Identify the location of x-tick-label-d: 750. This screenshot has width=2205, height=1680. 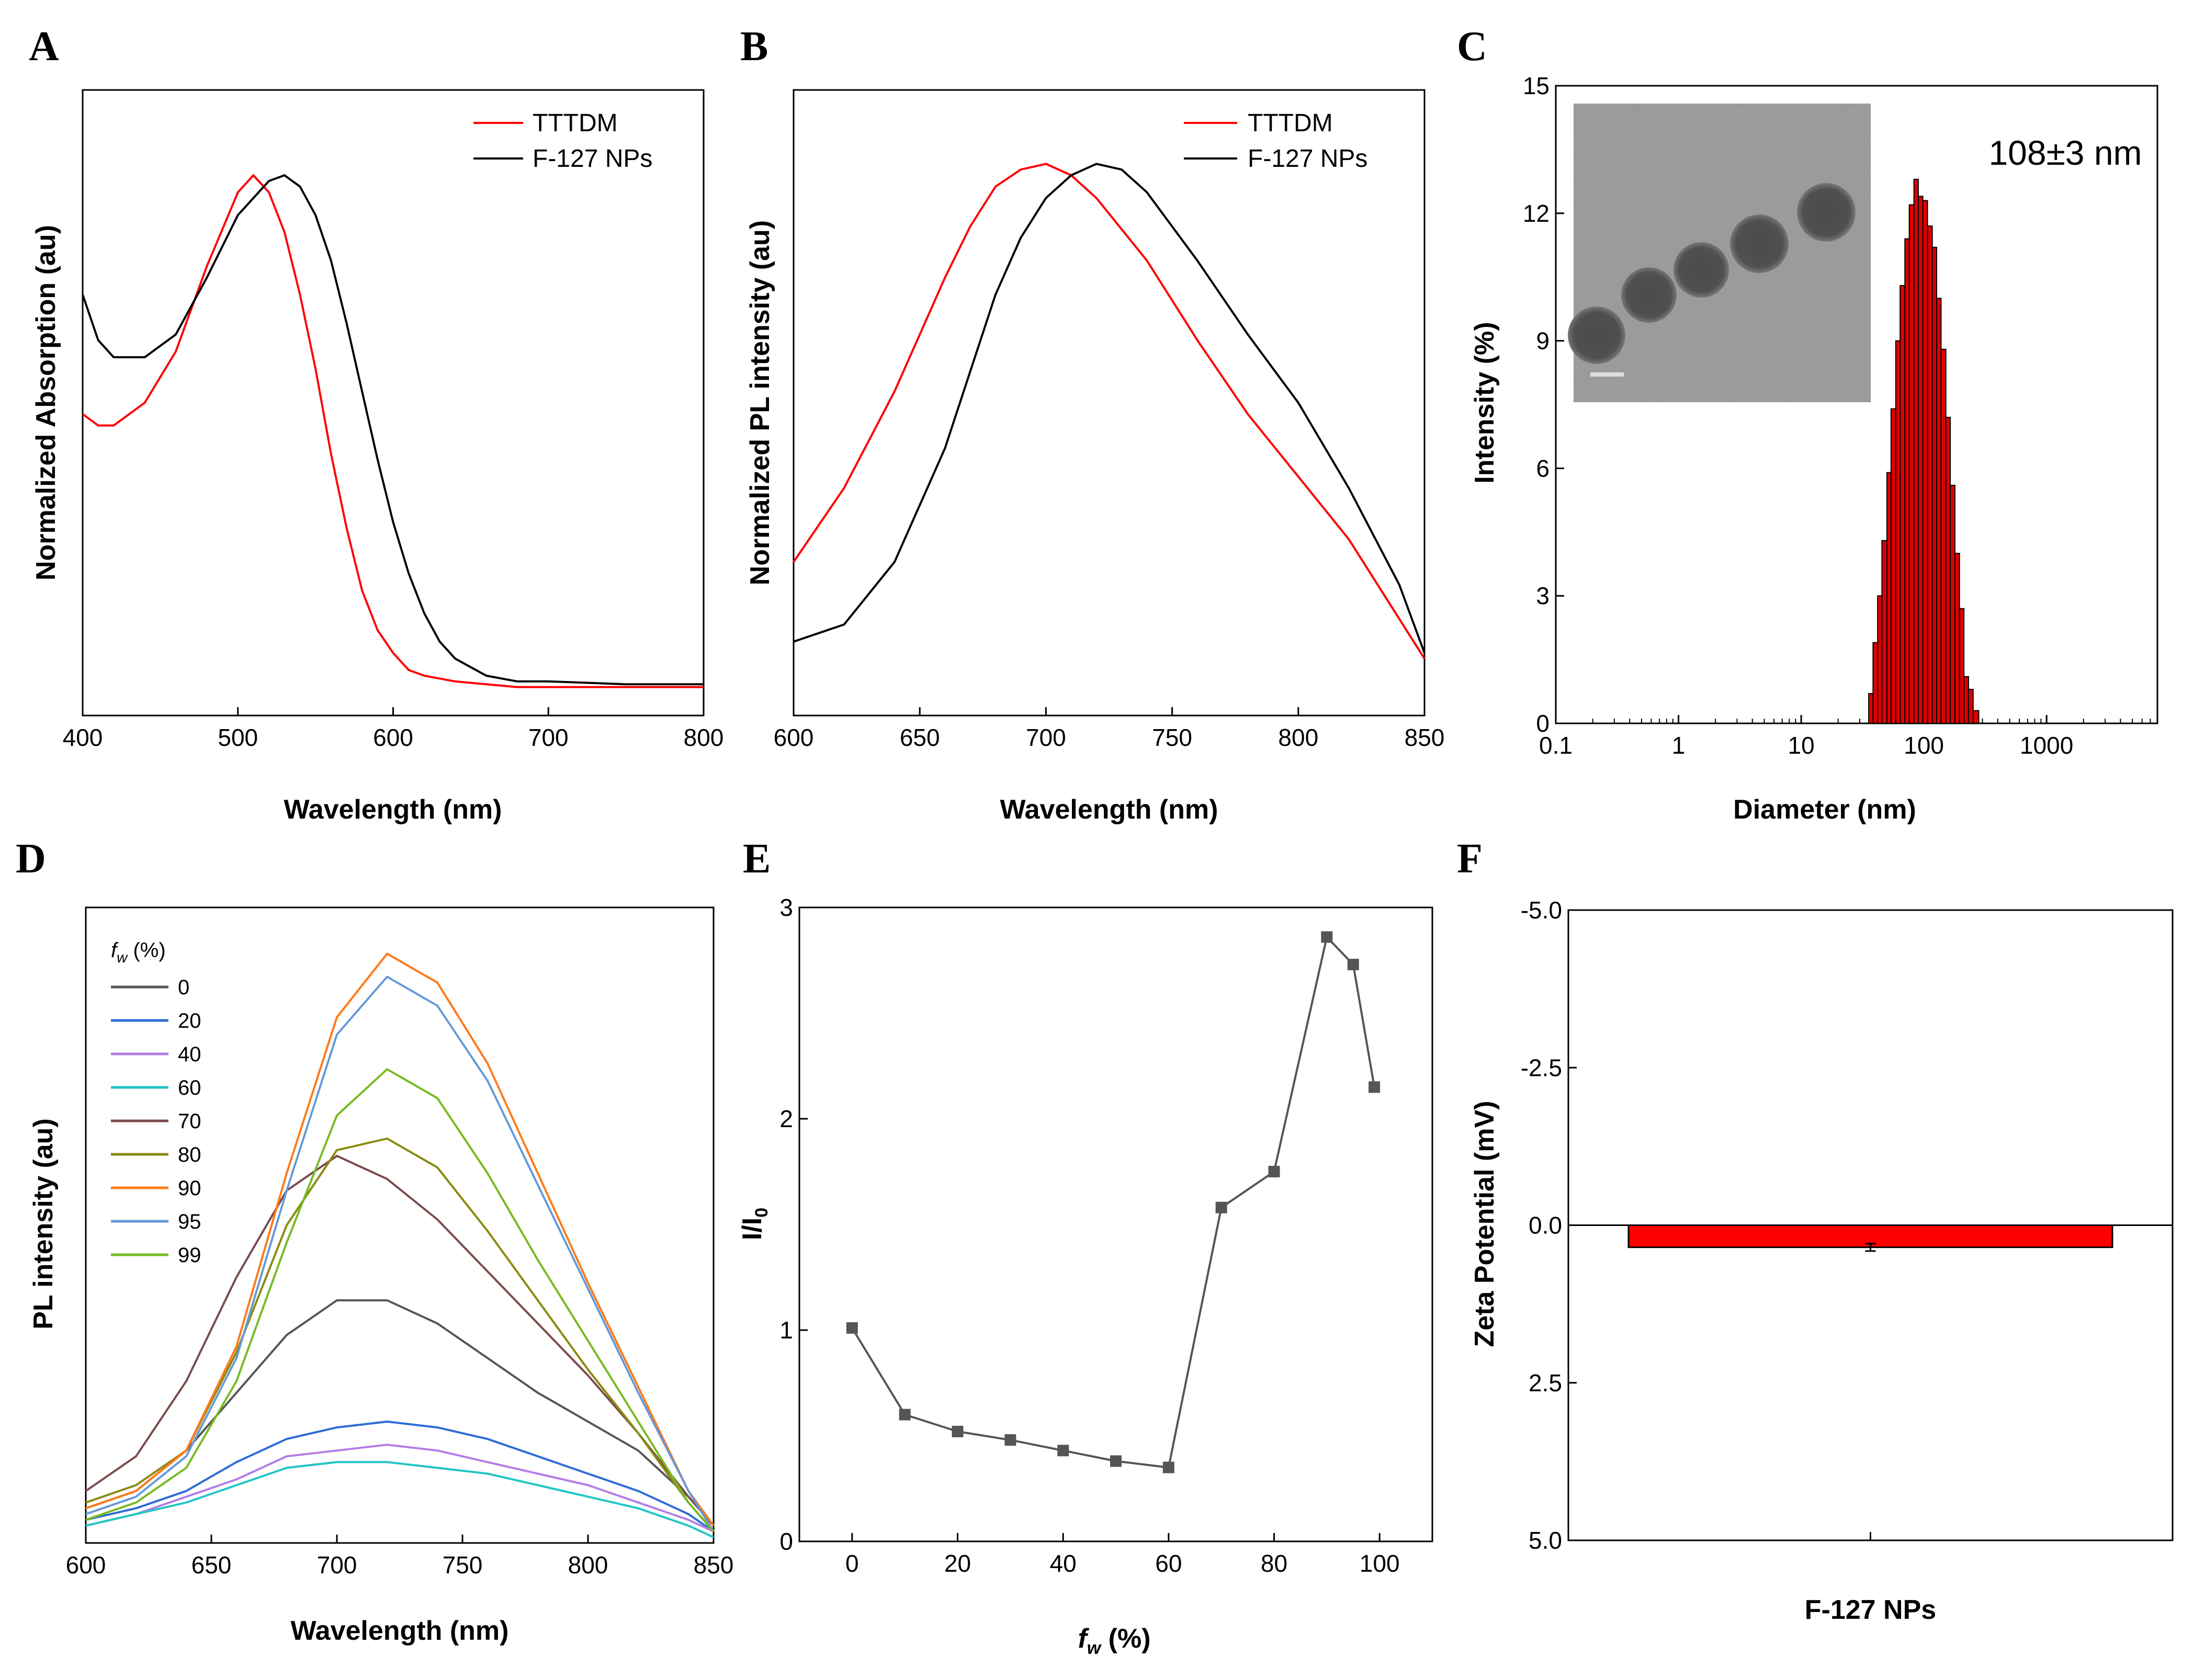
(463, 1565).